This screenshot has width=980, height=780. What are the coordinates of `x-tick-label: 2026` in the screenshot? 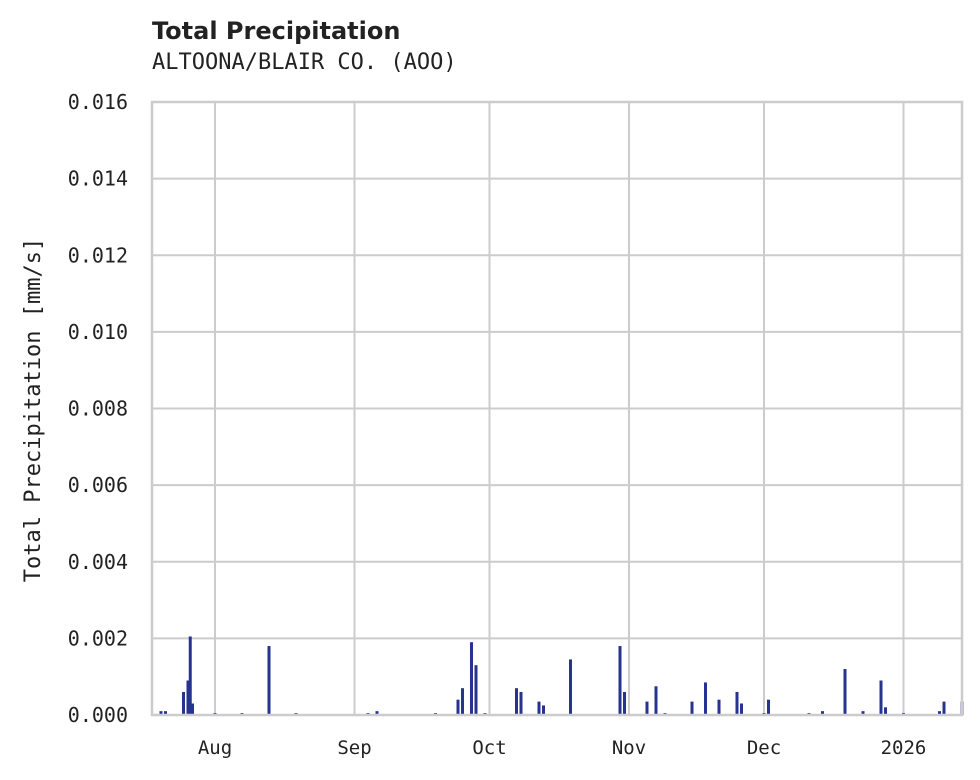 It's located at (904, 748).